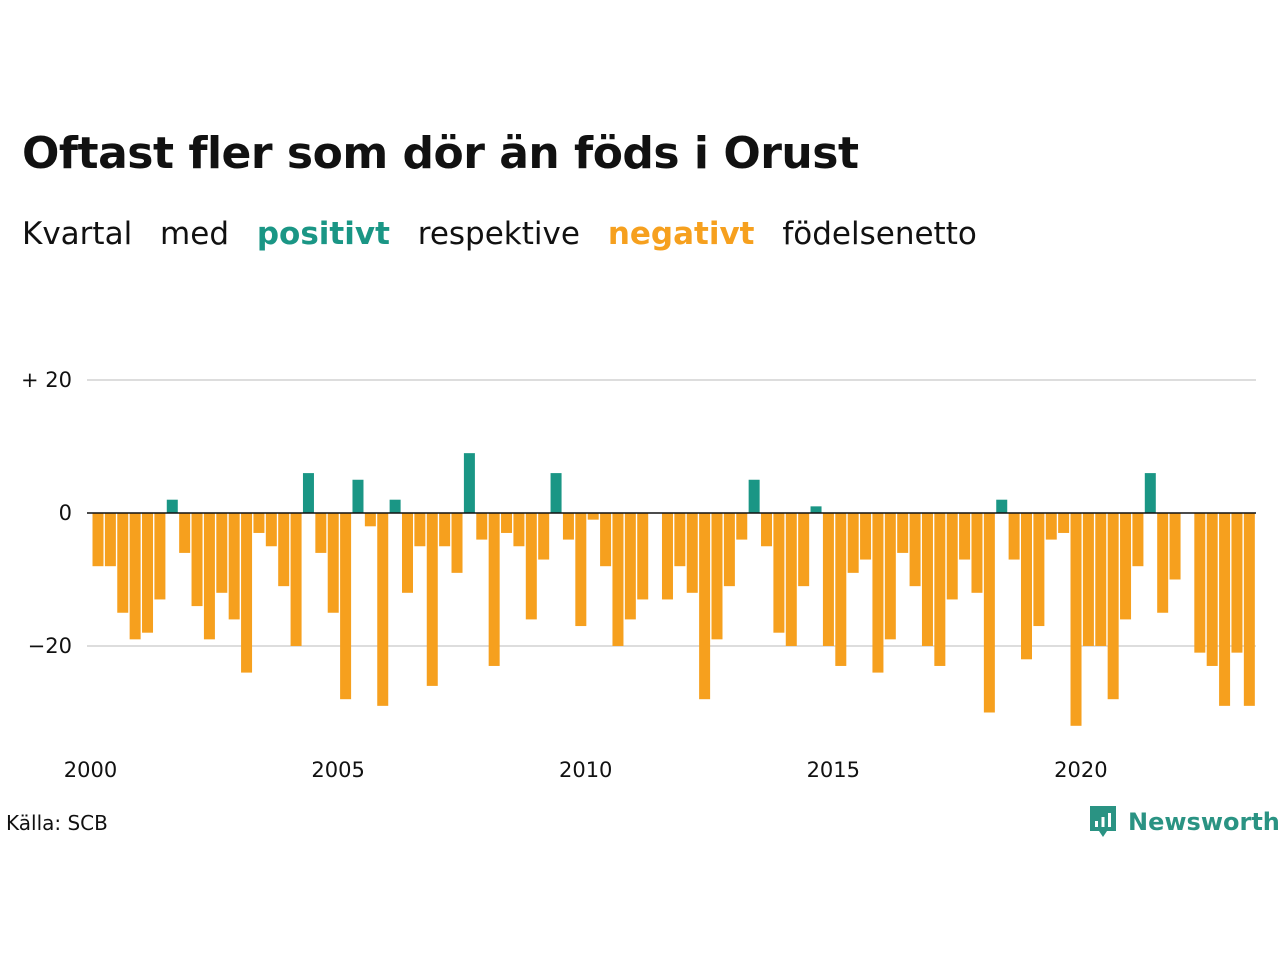 This screenshot has width=1280, height=960. What do you see at coordinates (498, 234) in the screenshot?
I see `subtitle-word-3: respektive` at bounding box center [498, 234].